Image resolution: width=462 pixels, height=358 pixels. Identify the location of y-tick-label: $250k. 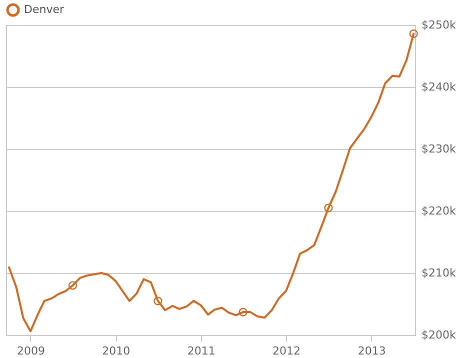
(439, 25).